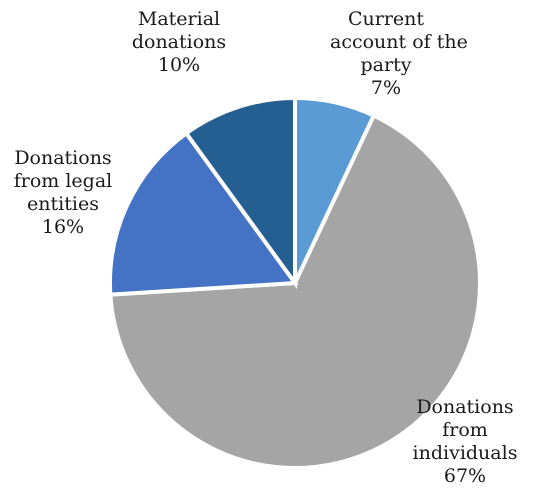  Describe the element at coordinates (465, 441) in the screenshot. I see `slice-label-individuals: Donations from individuals 67%` at that location.